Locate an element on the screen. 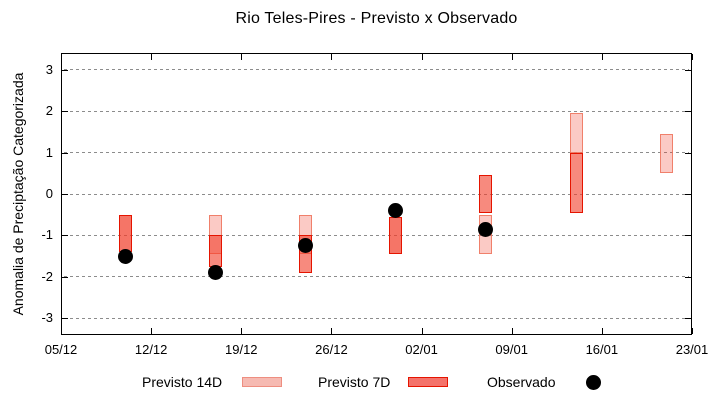  previsto-7d-swatch-icon is located at coordinates (428, 382).